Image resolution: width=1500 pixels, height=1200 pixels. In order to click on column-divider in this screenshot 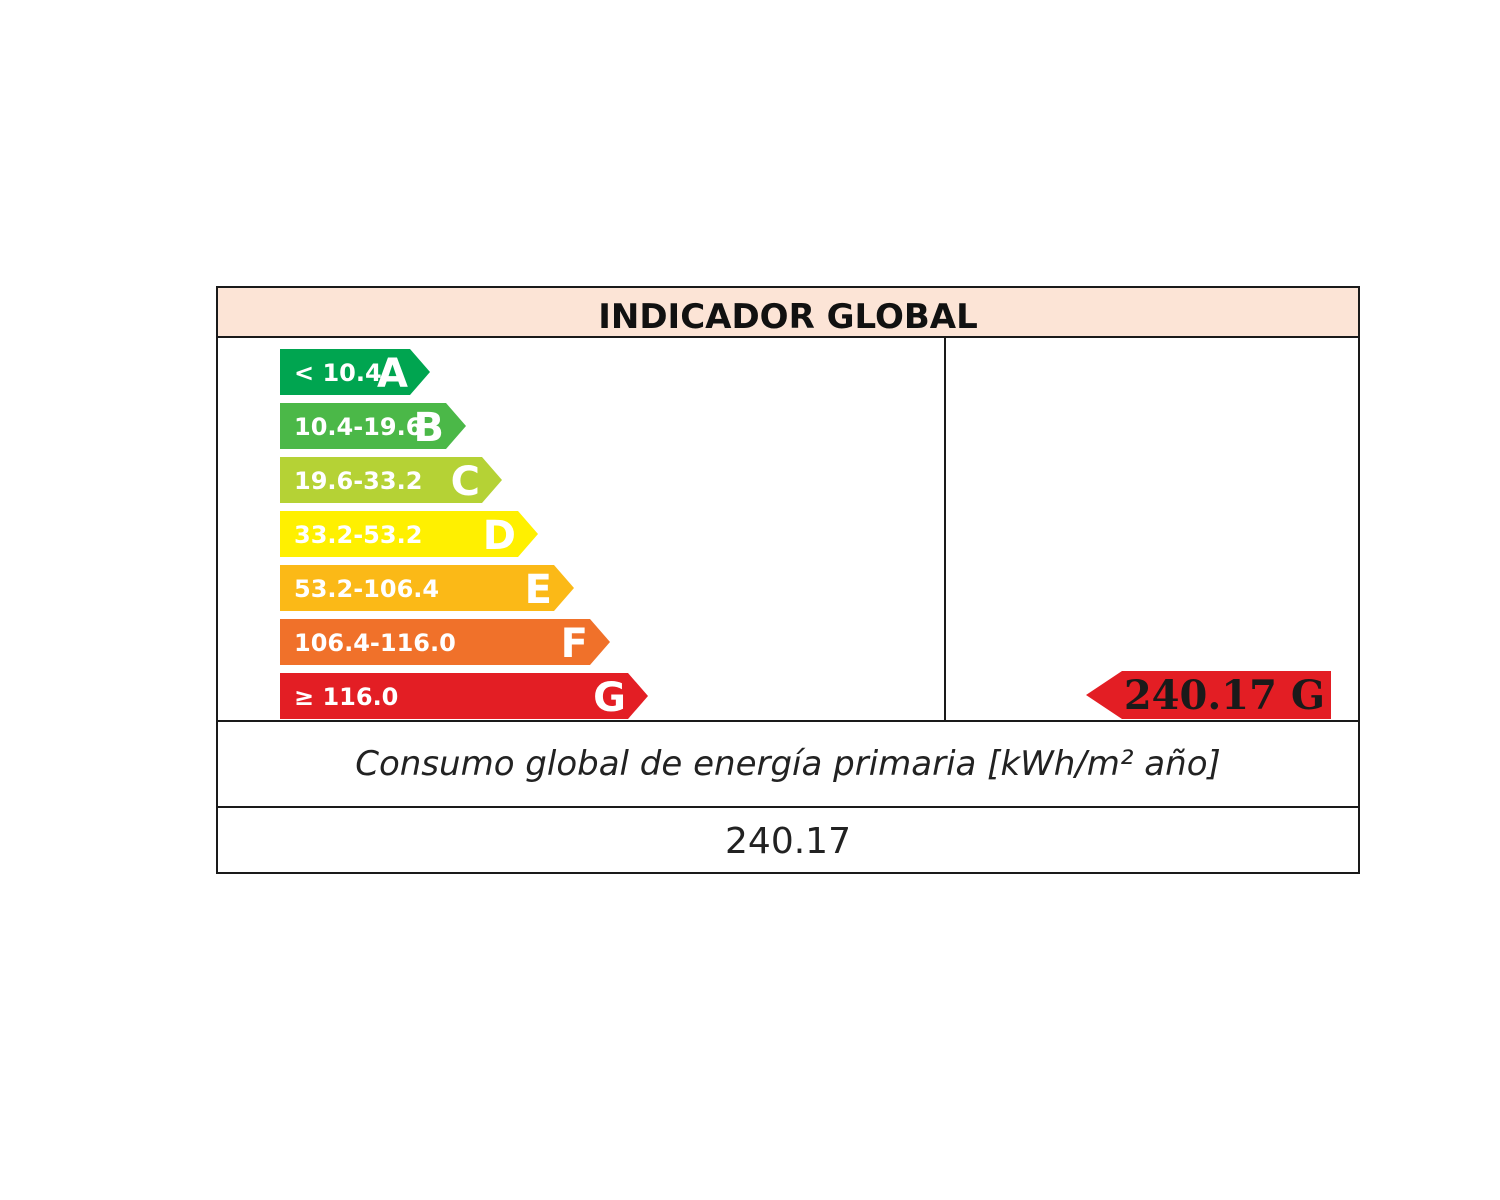, I will do `click(945, 529)`.